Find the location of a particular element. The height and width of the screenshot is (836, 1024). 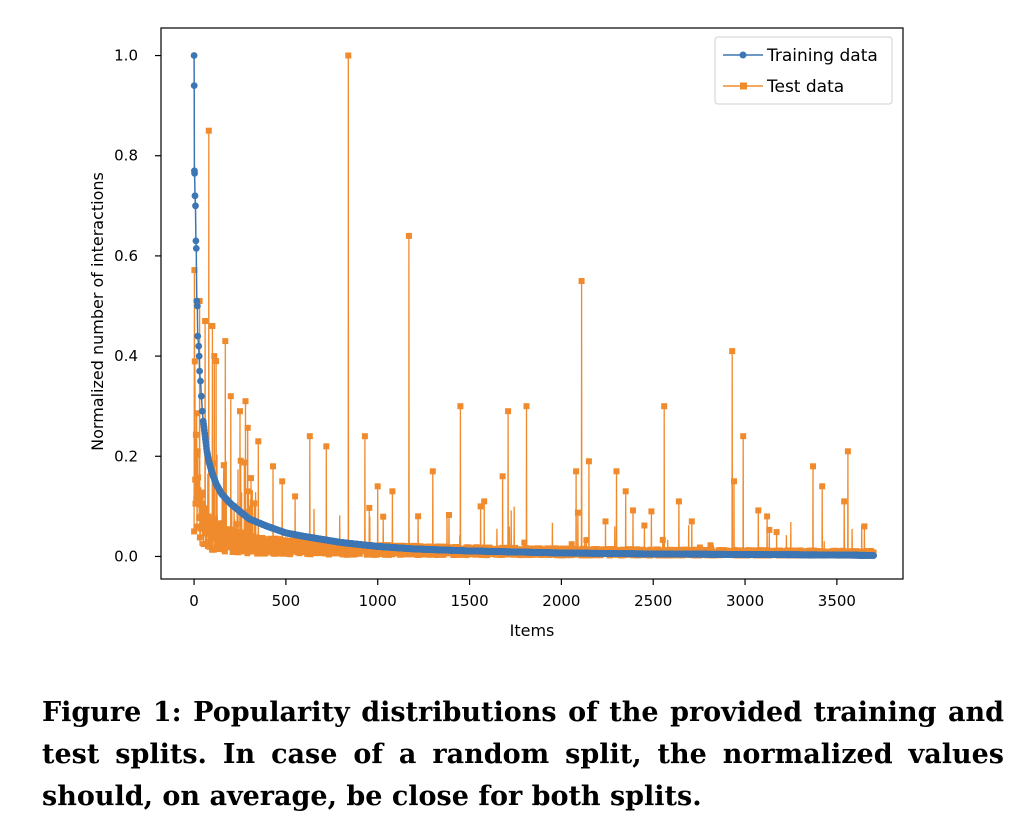

y-tick-label: 0.4 is located at coordinates (126, 356).